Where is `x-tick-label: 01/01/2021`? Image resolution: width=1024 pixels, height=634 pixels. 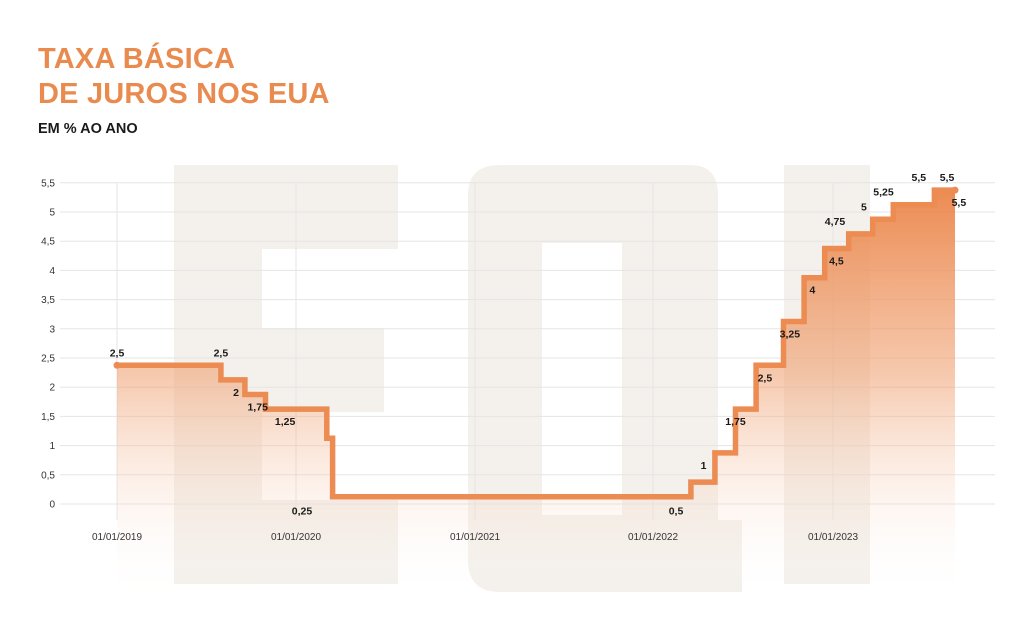 x-tick-label: 01/01/2021 is located at coordinates (475, 537).